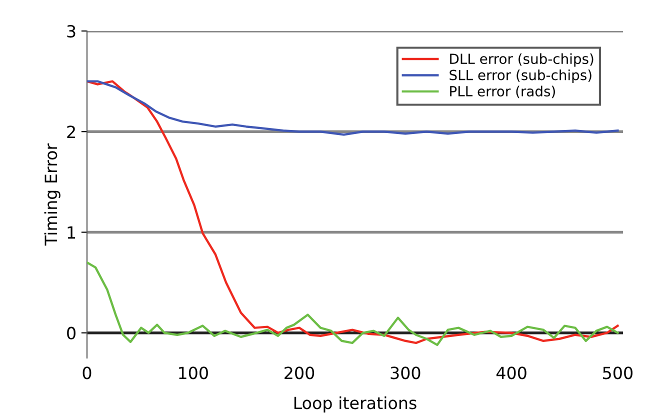  What do you see at coordinates (71, 31) in the screenshot?
I see `y-tick-label: 3` at bounding box center [71, 31].